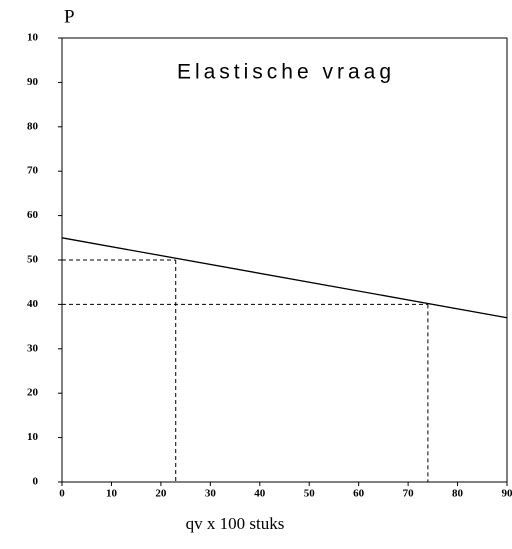  What do you see at coordinates (161, 494) in the screenshot?
I see `x-tick-label: 20` at bounding box center [161, 494].